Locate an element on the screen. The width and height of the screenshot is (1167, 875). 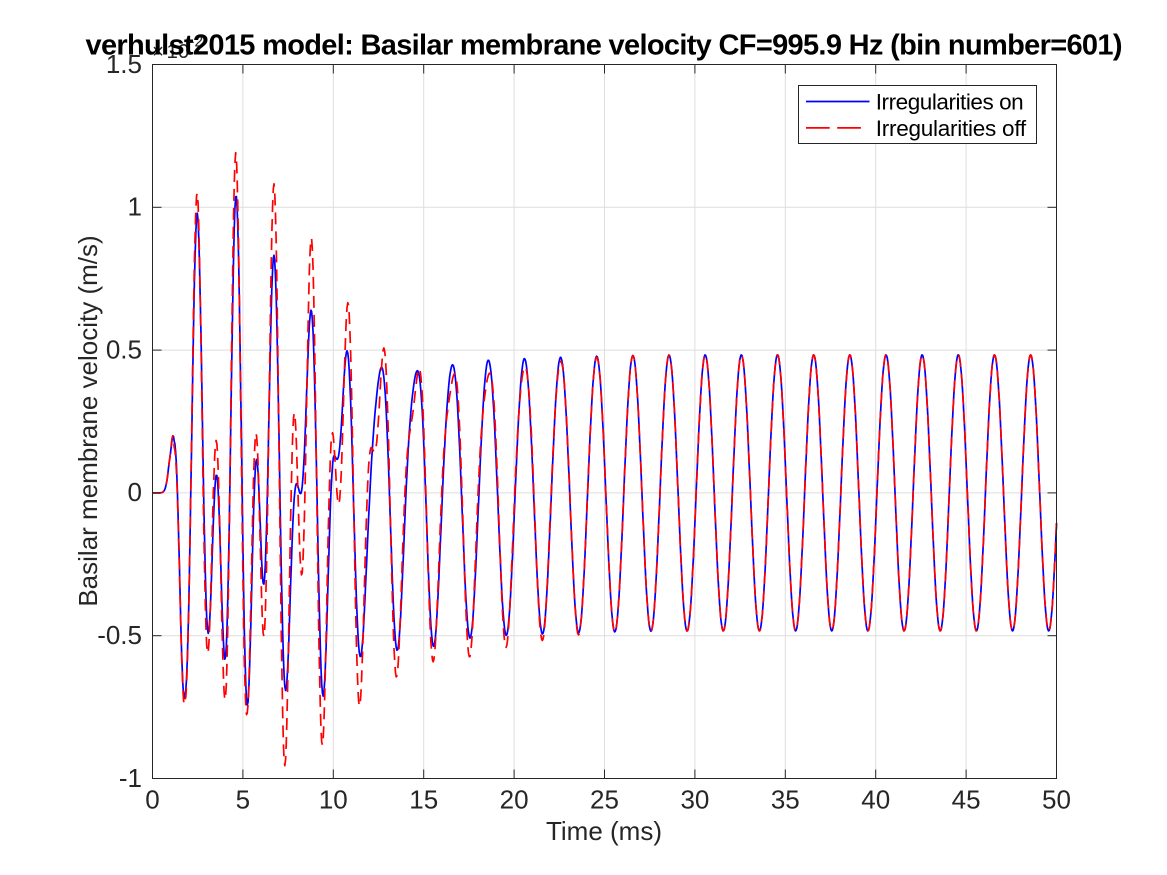
svg-text: 25 is located at coordinates (604, 800).